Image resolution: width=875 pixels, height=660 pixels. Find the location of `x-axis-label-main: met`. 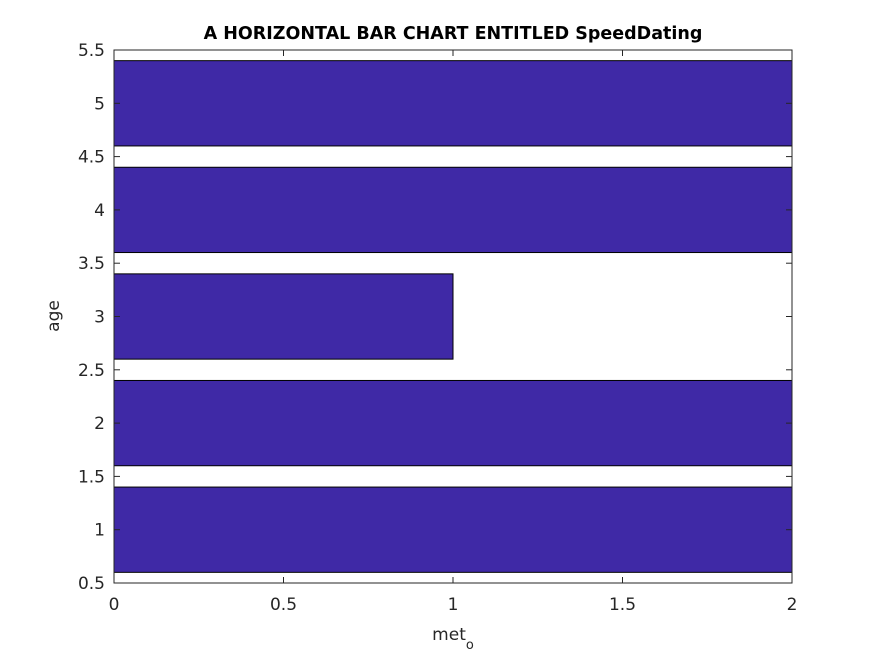

x-axis-label-main: met is located at coordinates (449, 635).